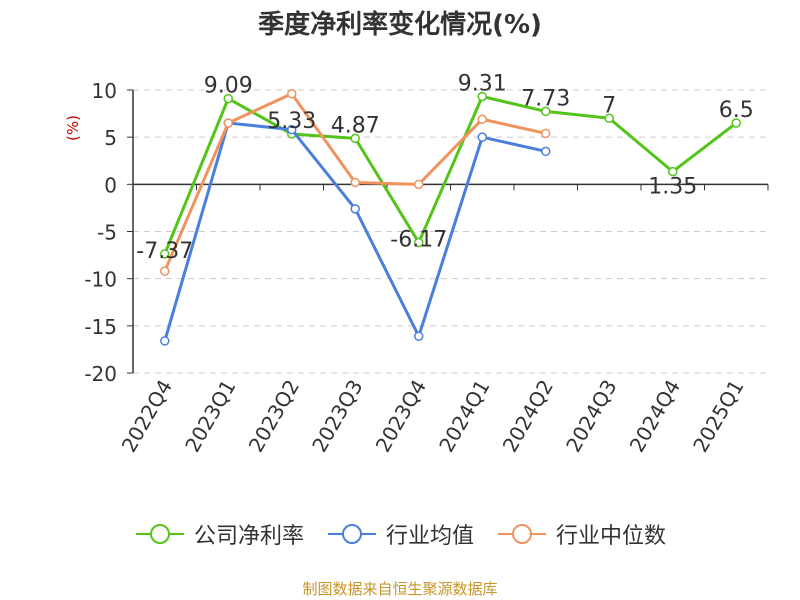  What do you see at coordinates (100, 374) in the screenshot?
I see `y-tick-label: -20` at bounding box center [100, 374].